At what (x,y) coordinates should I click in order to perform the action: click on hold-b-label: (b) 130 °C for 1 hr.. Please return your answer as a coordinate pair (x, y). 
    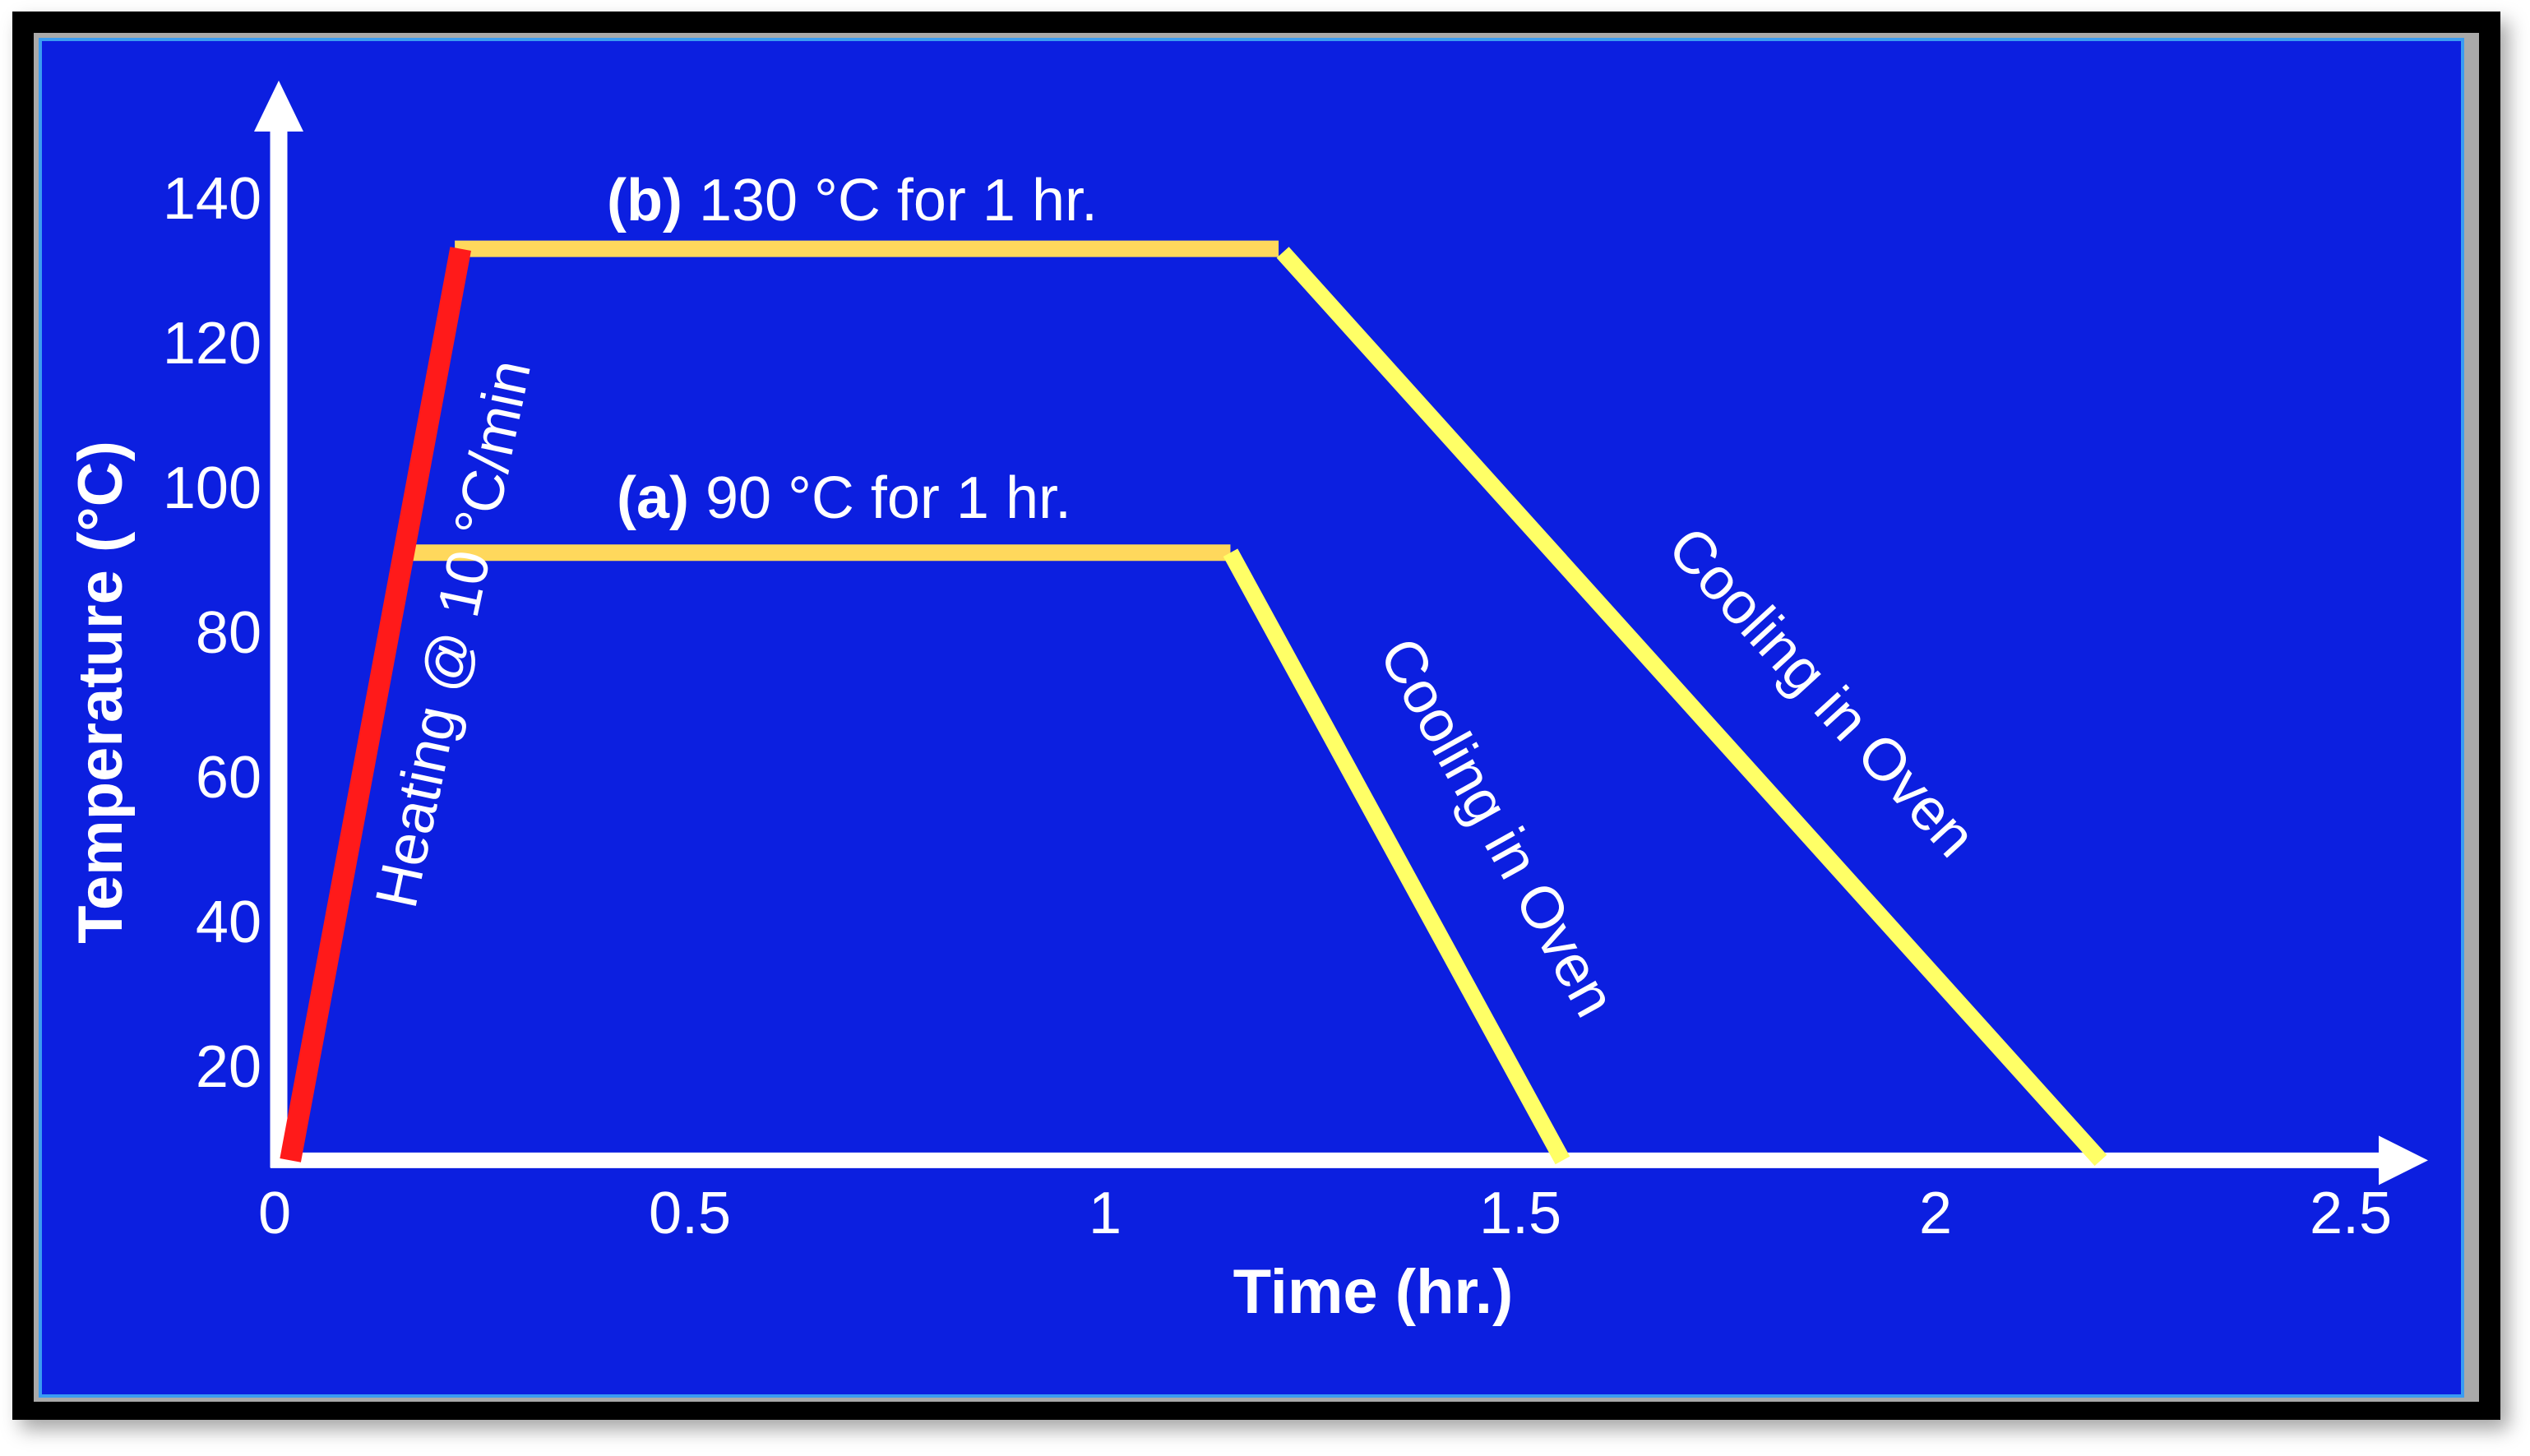
    Looking at the image, I should click on (853, 200).